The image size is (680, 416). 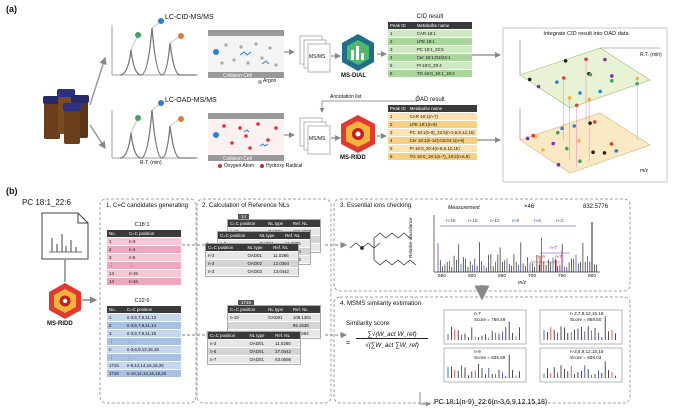 What do you see at coordinates (430, 33) in the screenshot?
I see `table-row: 1 CAR 18:1` at bounding box center [430, 33].